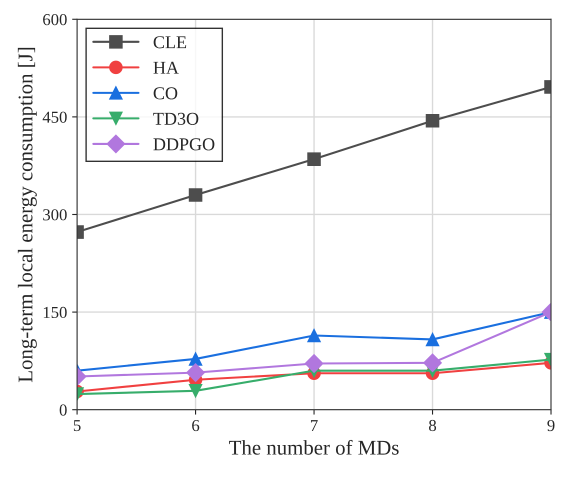 The image size is (571, 482). What do you see at coordinates (196, 426) in the screenshot?
I see `x-tick-label: 6` at bounding box center [196, 426].